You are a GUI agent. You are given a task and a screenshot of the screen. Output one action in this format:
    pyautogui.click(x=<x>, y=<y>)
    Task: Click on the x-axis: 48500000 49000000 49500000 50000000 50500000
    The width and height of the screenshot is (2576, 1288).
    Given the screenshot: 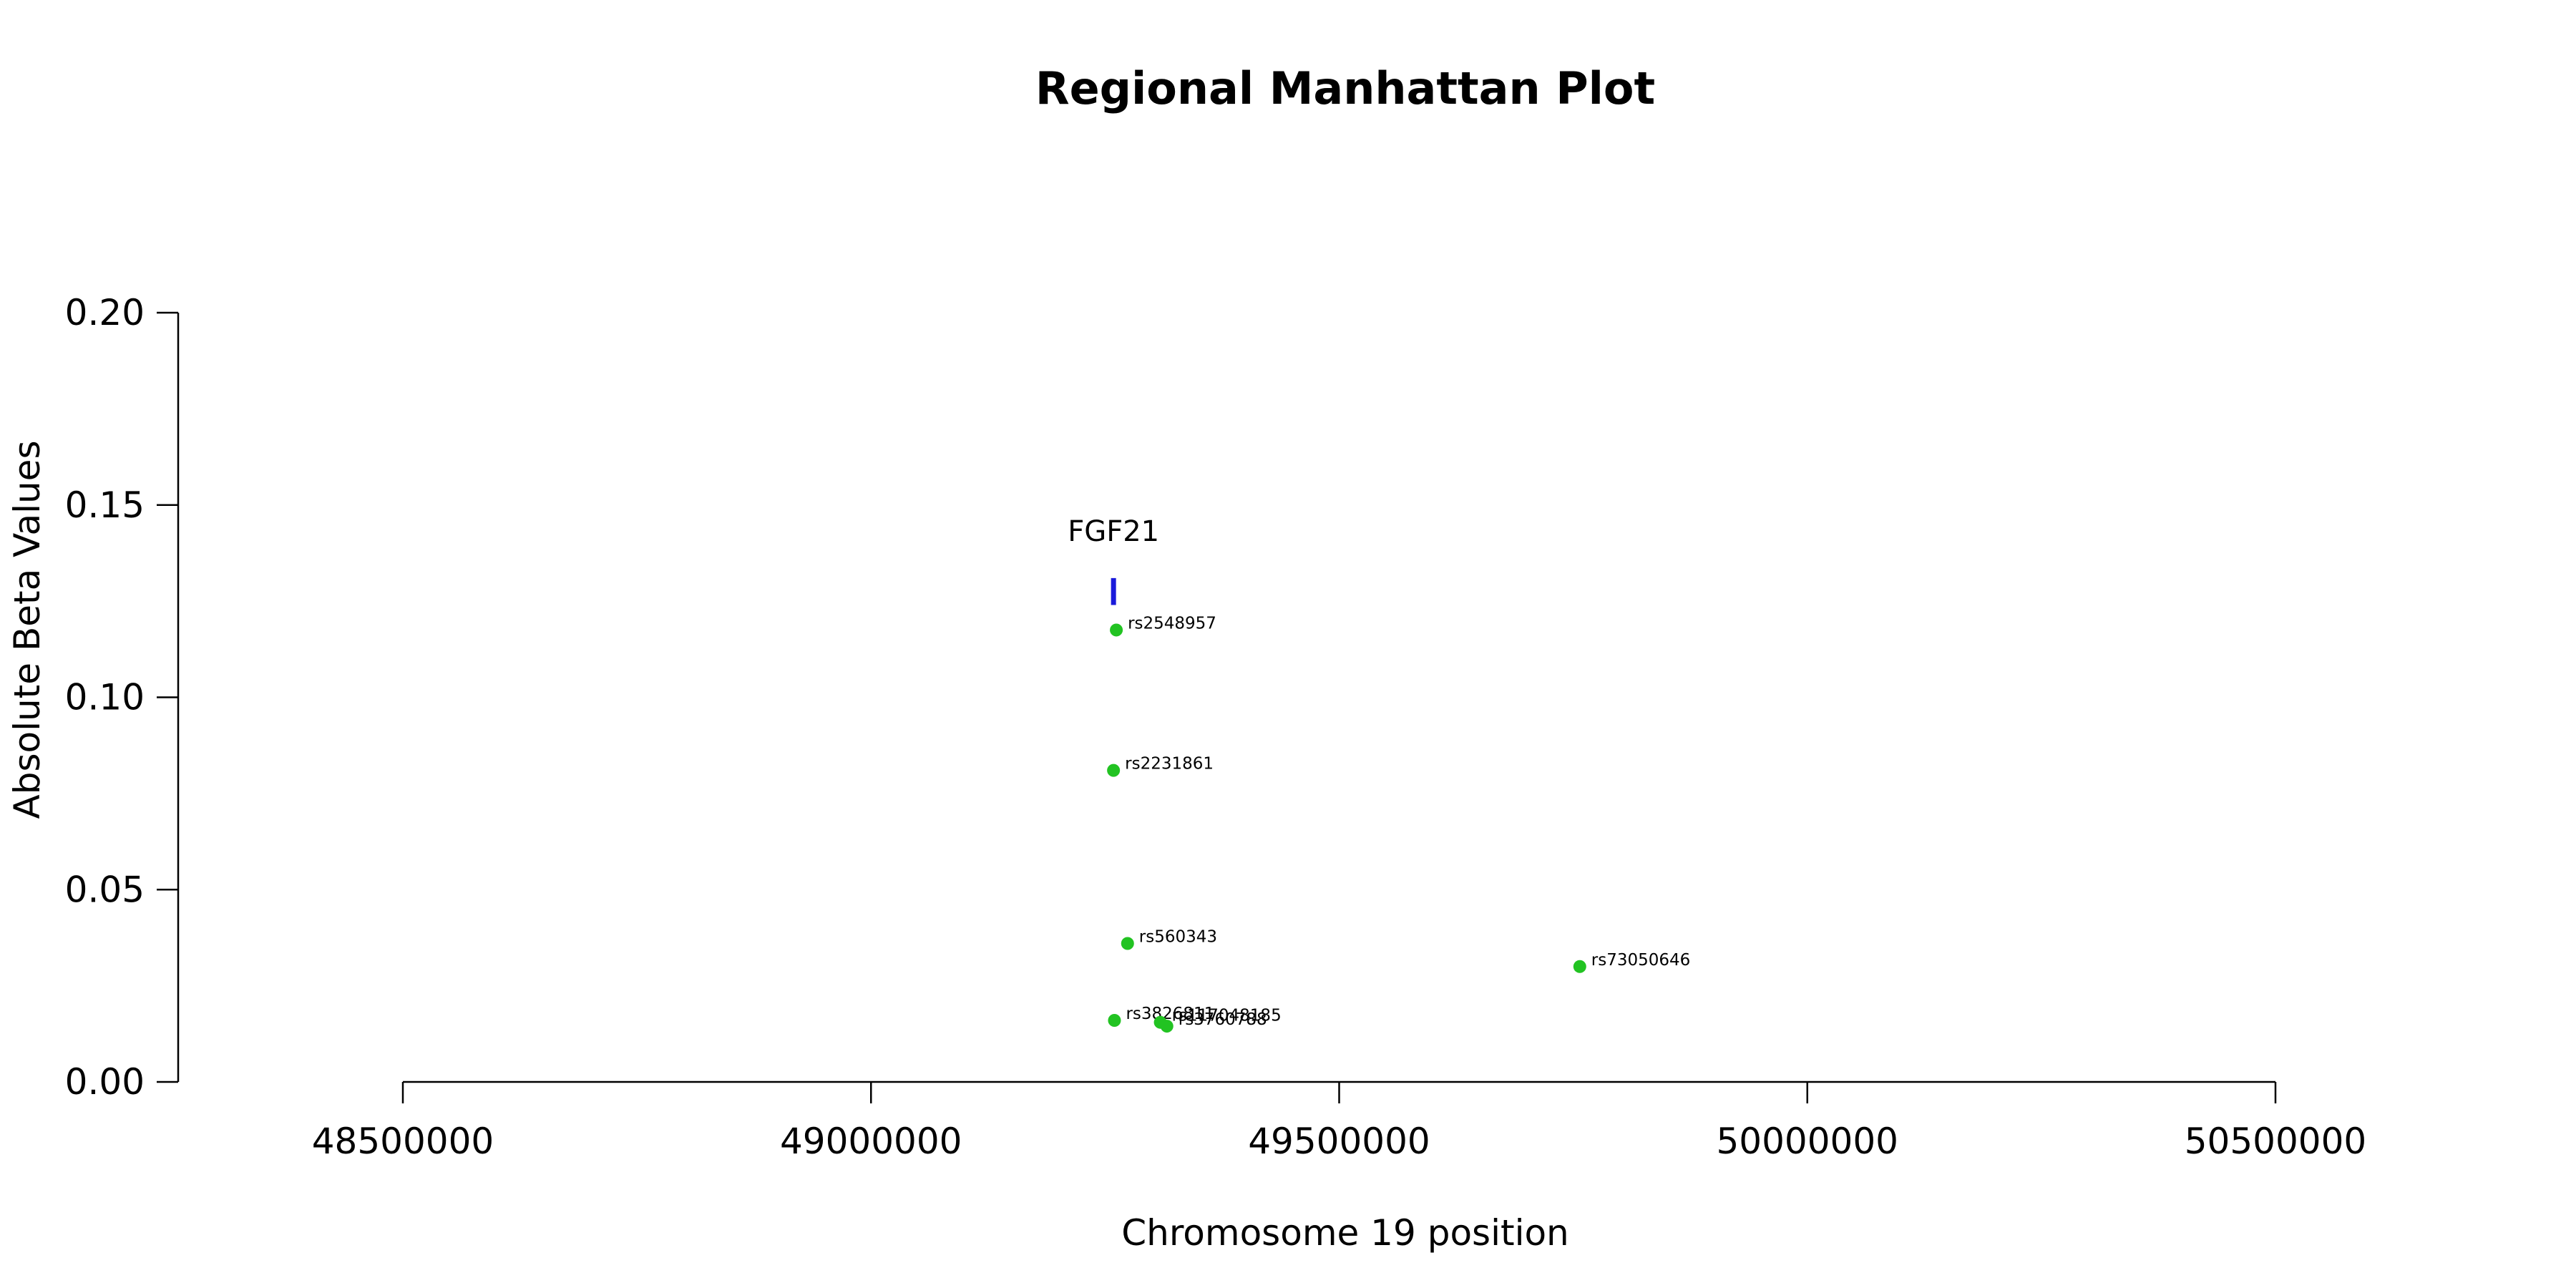 What is the action you would take?
    pyautogui.click(x=1339, y=1121)
    